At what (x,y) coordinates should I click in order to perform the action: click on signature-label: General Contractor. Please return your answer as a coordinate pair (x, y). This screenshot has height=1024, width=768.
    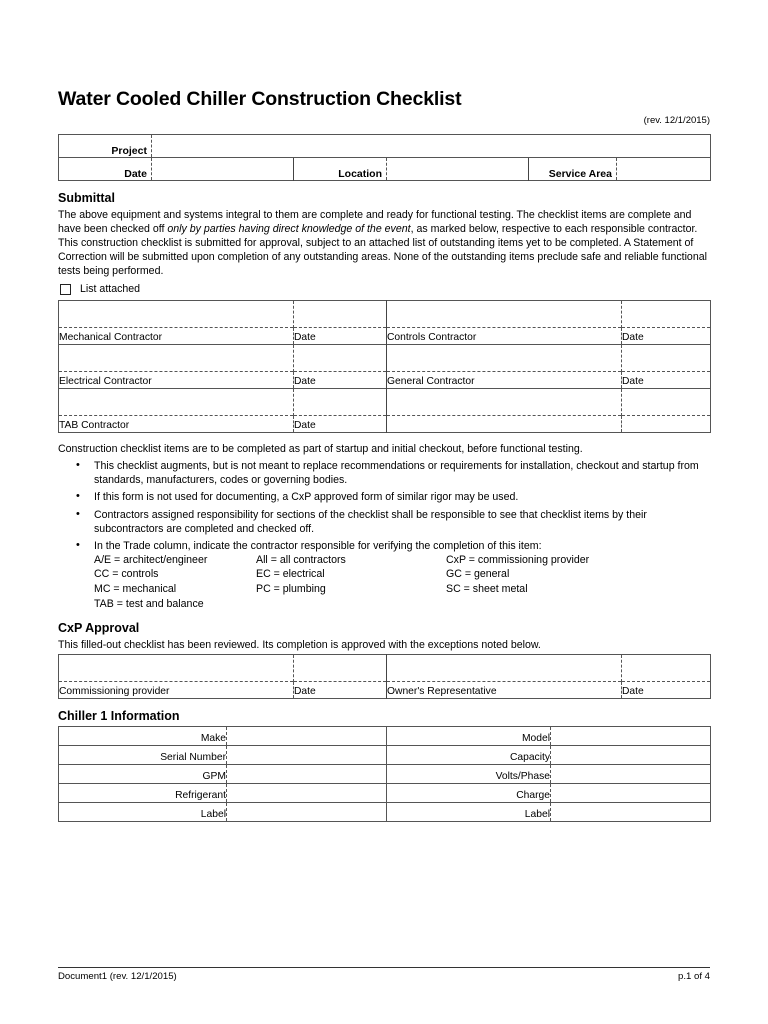
    Looking at the image, I should click on (504, 380).